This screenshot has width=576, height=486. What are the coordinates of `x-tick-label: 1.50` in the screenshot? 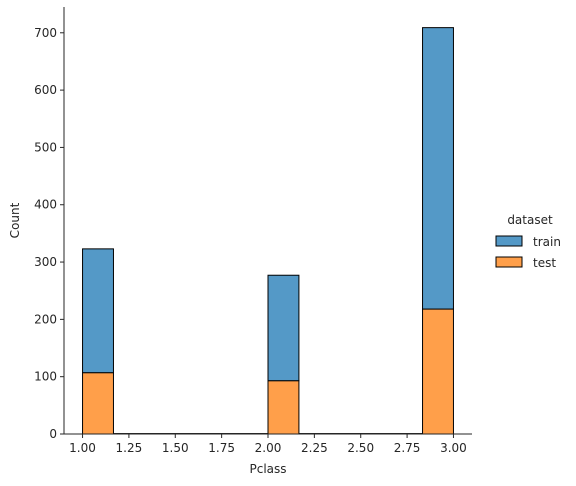 It's located at (175, 448).